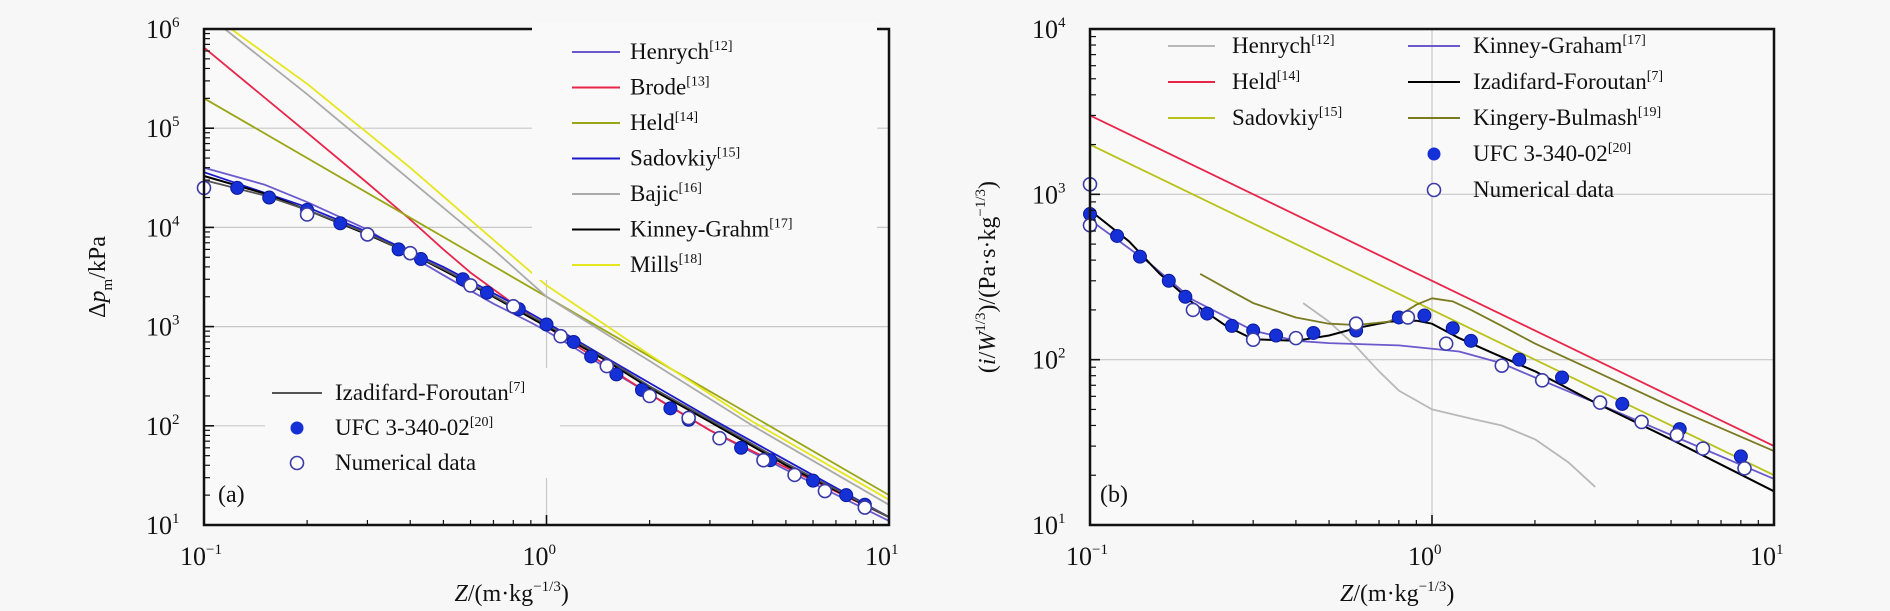 This screenshot has height=611, width=1890. What do you see at coordinates (1548, 45) in the screenshot?
I see `text-part: Kinney-Graham` at bounding box center [1548, 45].